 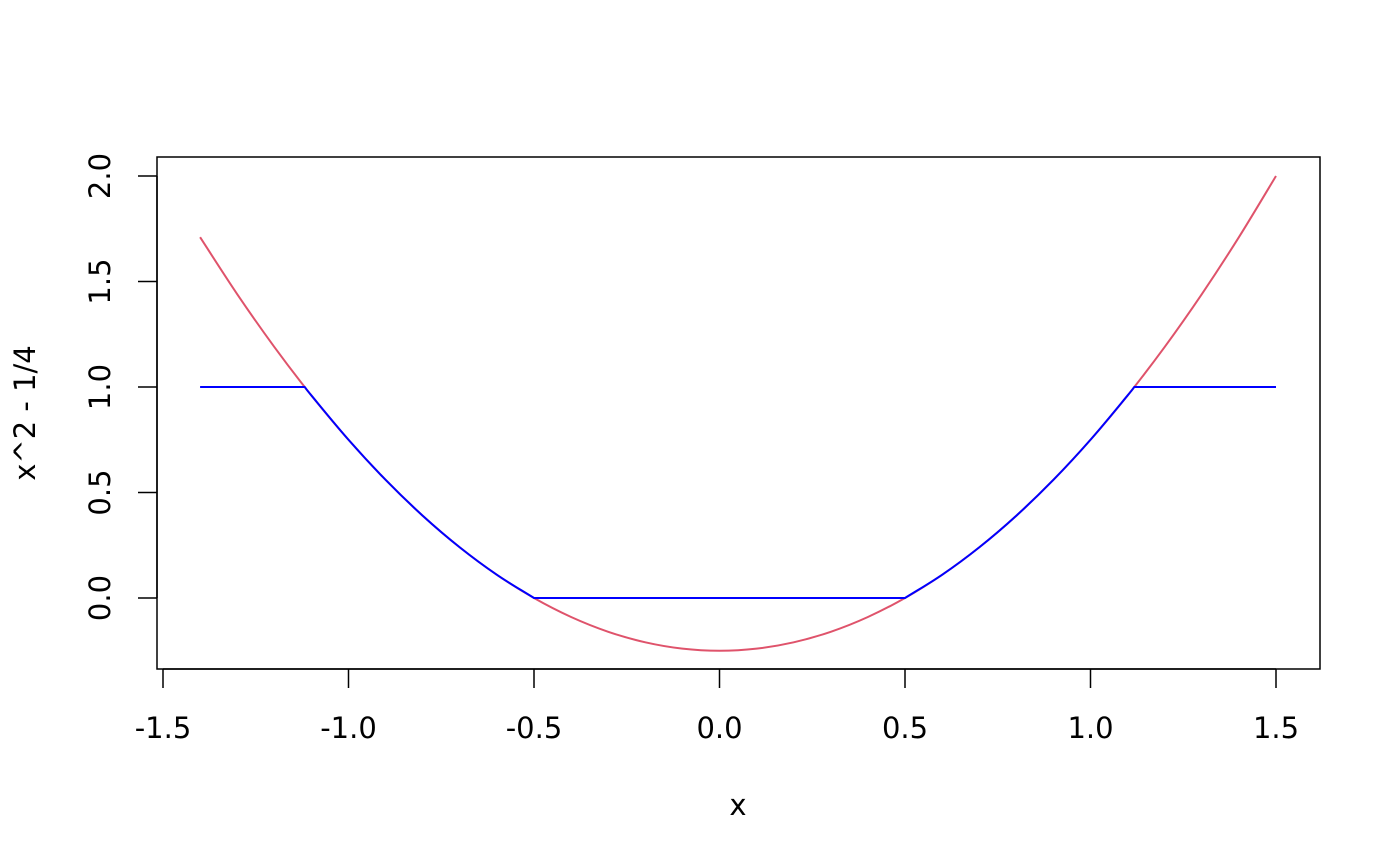 What do you see at coordinates (534, 728) in the screenshot?
I see `x-tick-label: -0.5` at bounding box center [534, 728].